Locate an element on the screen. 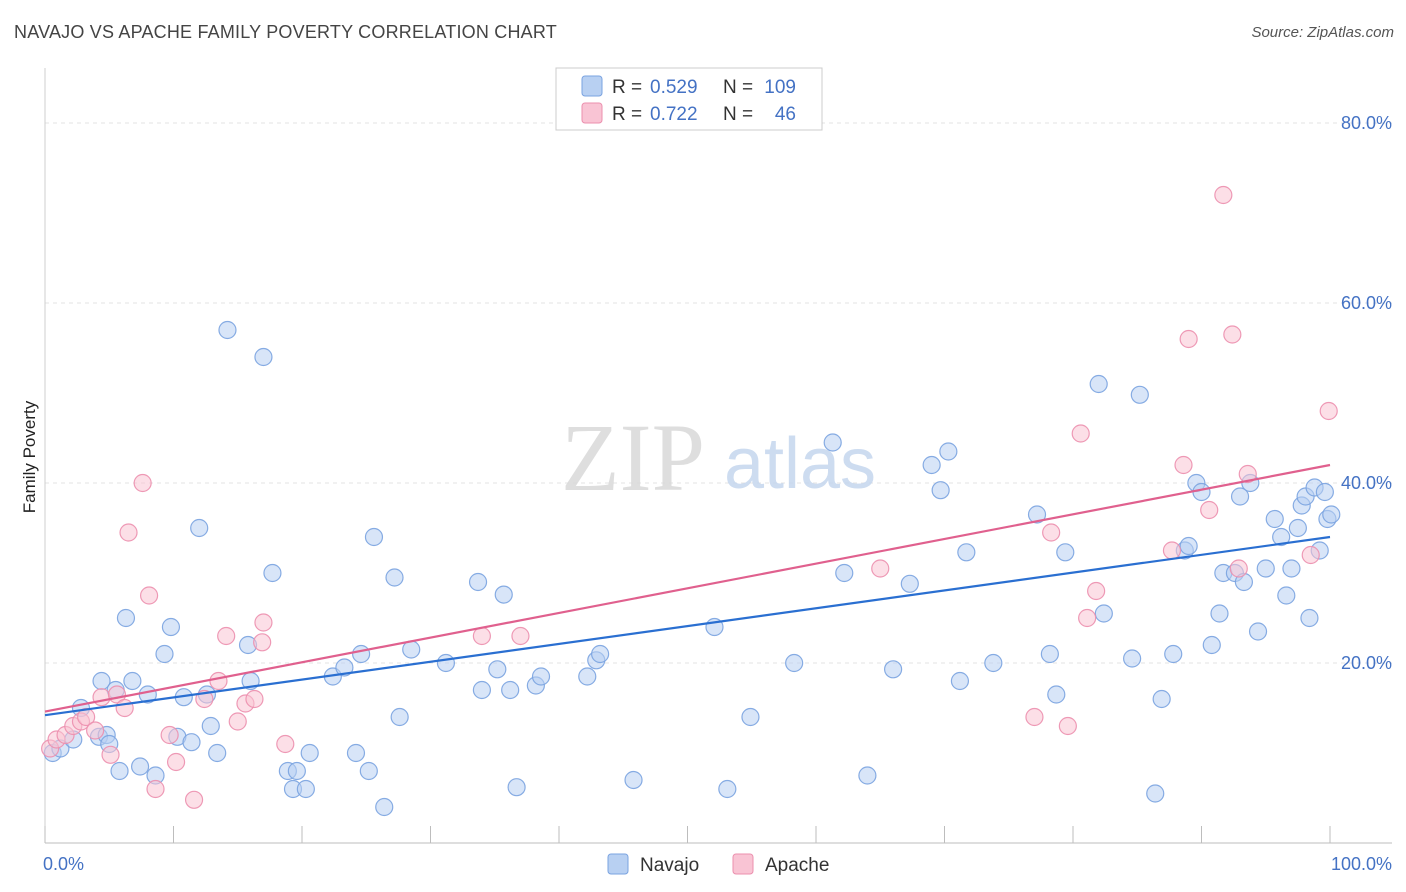  legend-n-value-navajo: 109 is located at coordinates (780, 87).